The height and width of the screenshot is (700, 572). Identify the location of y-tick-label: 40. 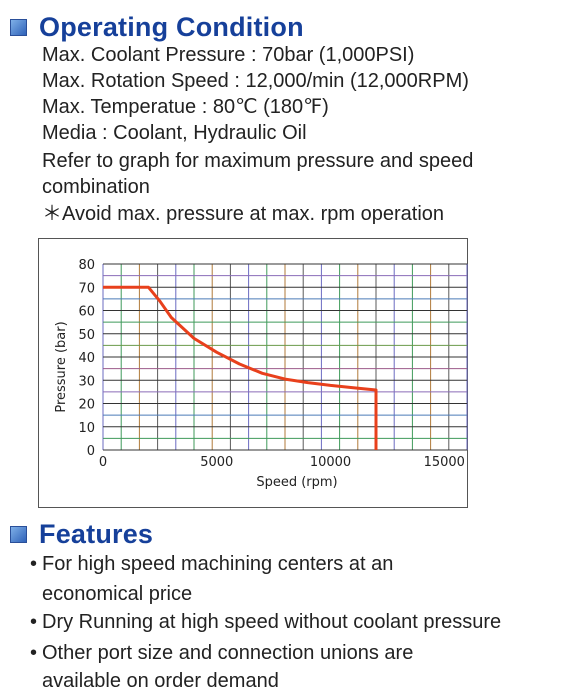
(86, 358).